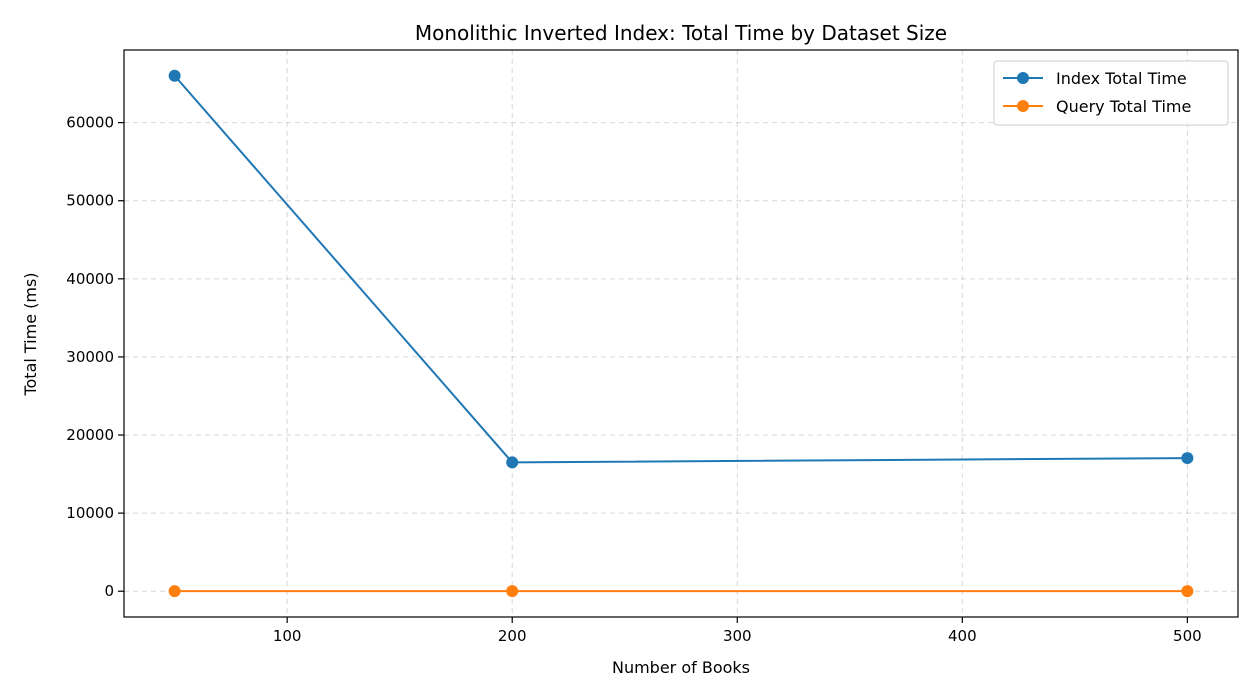  What do you see at coordinates (1023, 78) in the screenshot?
I see `legend-marker-index-total-time` at bounding box center [1023, 78].